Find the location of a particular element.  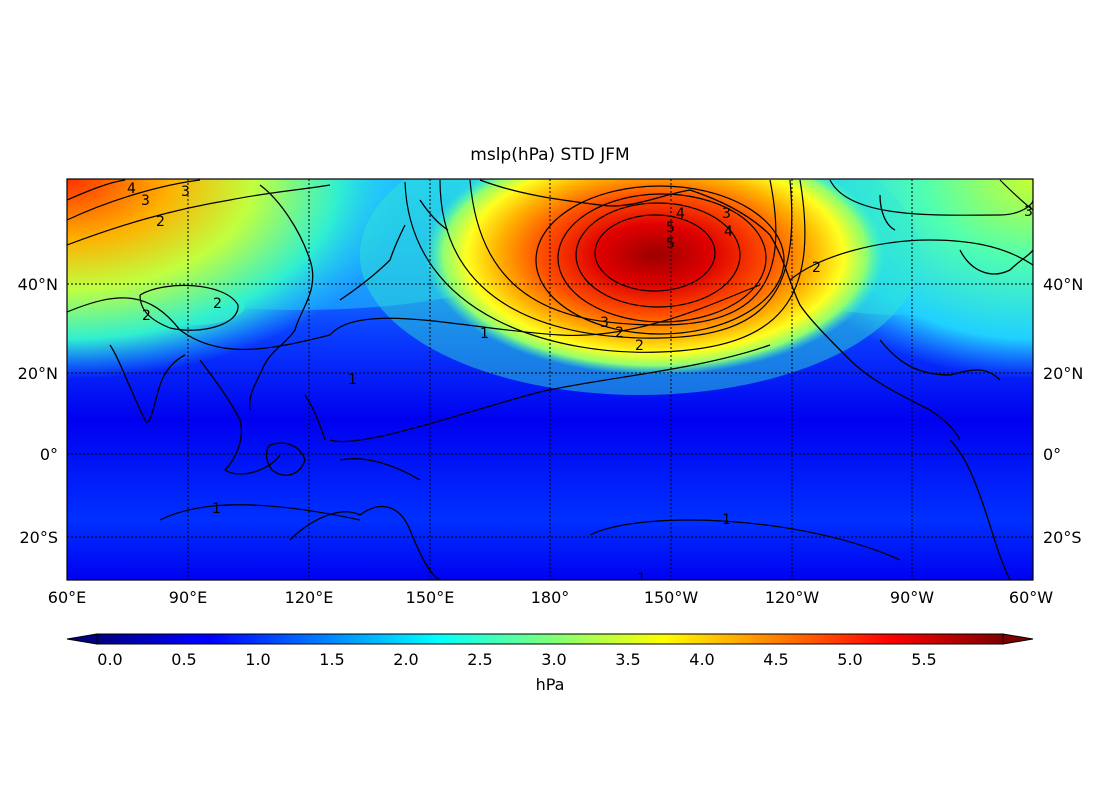

colorbar-tick-label: 0.5 is located at coordinates (183, 659).